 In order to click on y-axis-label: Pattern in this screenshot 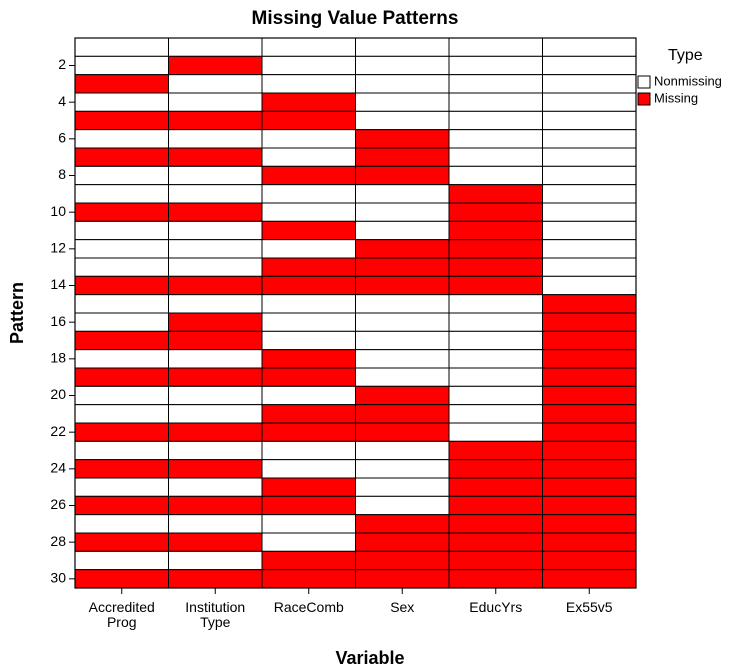, I will do `click(17, 313)`.